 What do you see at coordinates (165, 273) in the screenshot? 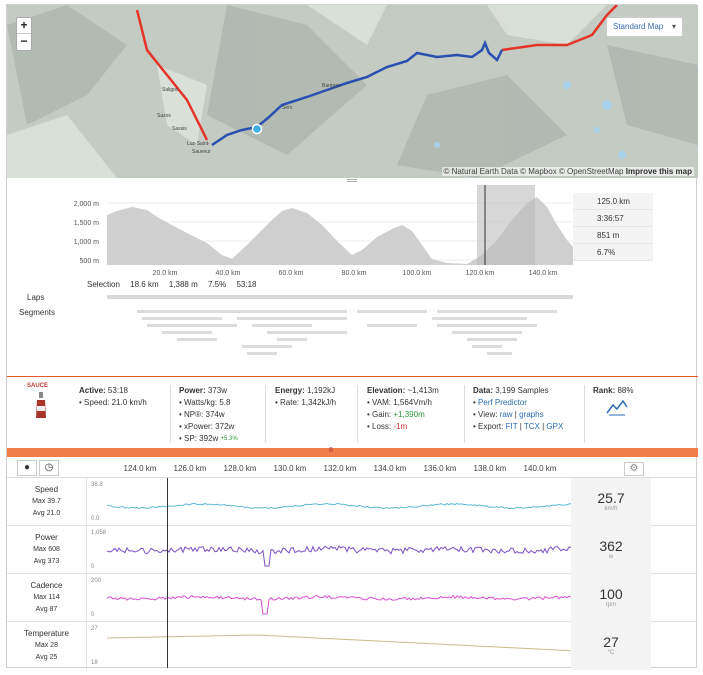
I see `elev-xtick: 20.0 km` at bounding box center [165, 273].